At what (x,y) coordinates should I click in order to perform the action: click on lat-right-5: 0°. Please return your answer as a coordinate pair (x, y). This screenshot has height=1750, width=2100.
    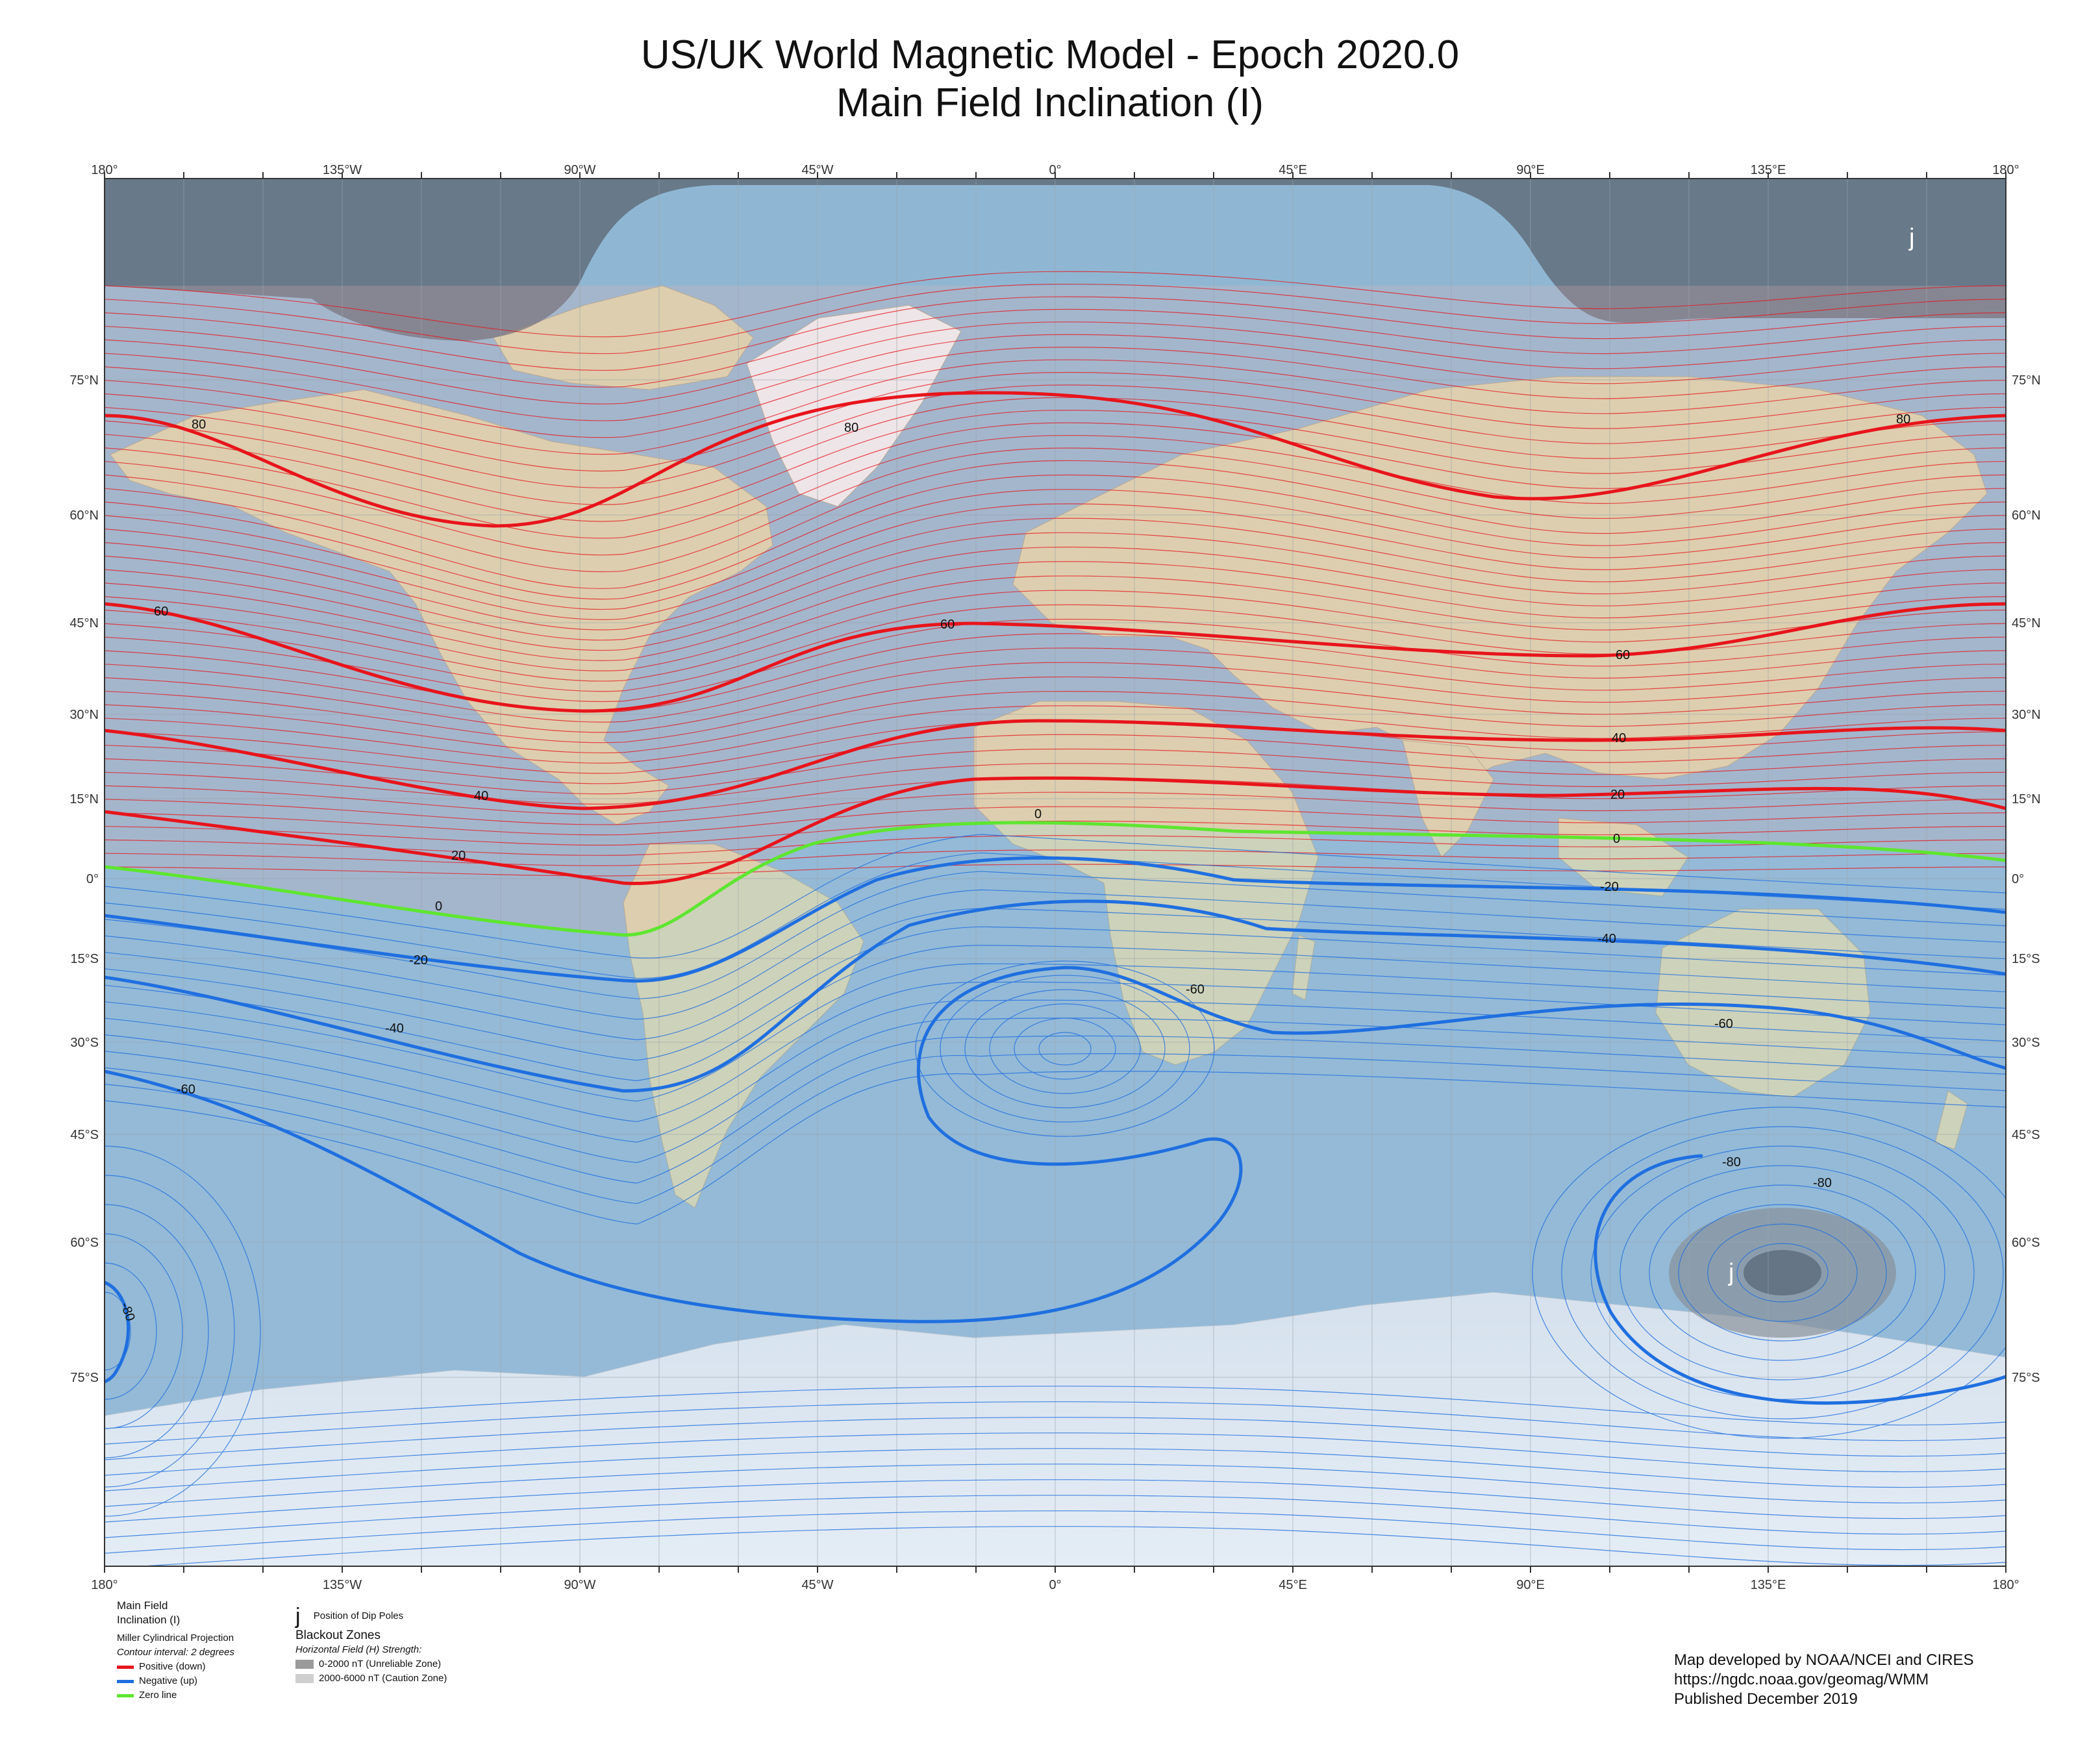
    Looking at the image, I should click on (2018, 879).